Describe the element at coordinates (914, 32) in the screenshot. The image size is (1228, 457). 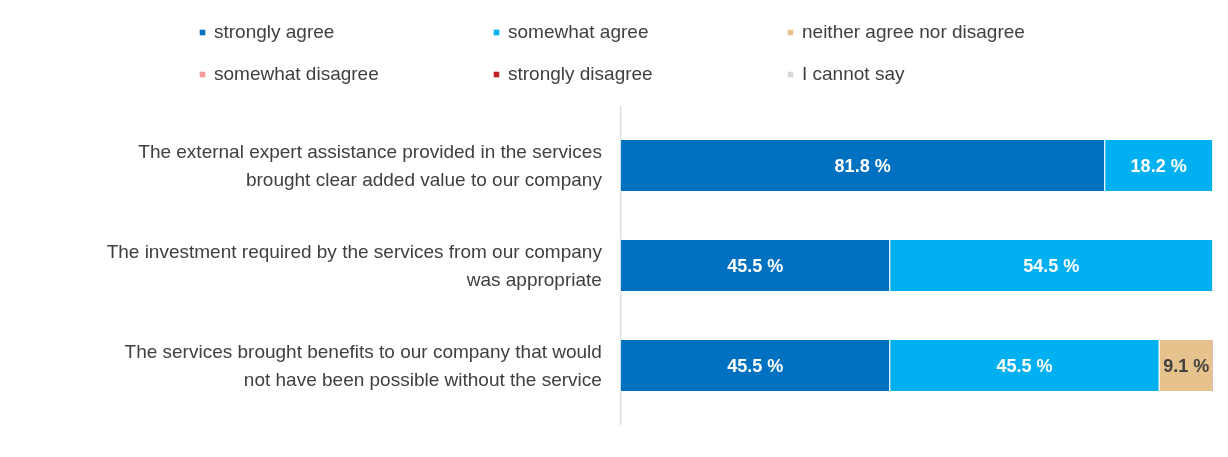
I see `legend-label: neither agree nor disagree` at that location.